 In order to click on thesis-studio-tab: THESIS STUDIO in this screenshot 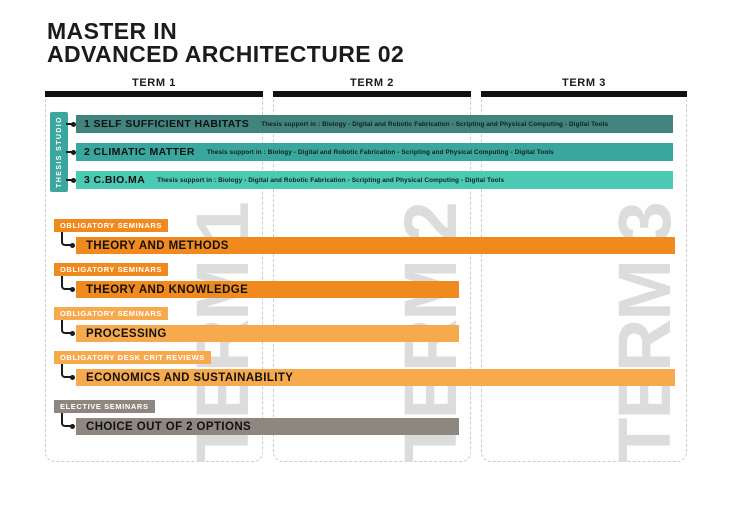, I will do `click(59, 152)`.